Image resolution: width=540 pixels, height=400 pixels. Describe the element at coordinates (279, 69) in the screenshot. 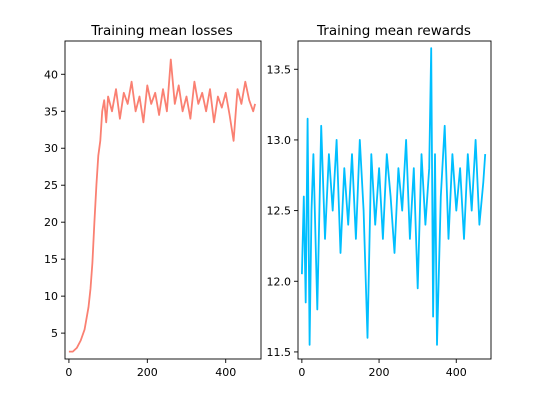

I see `y-tick-label: 13.5` at that location.